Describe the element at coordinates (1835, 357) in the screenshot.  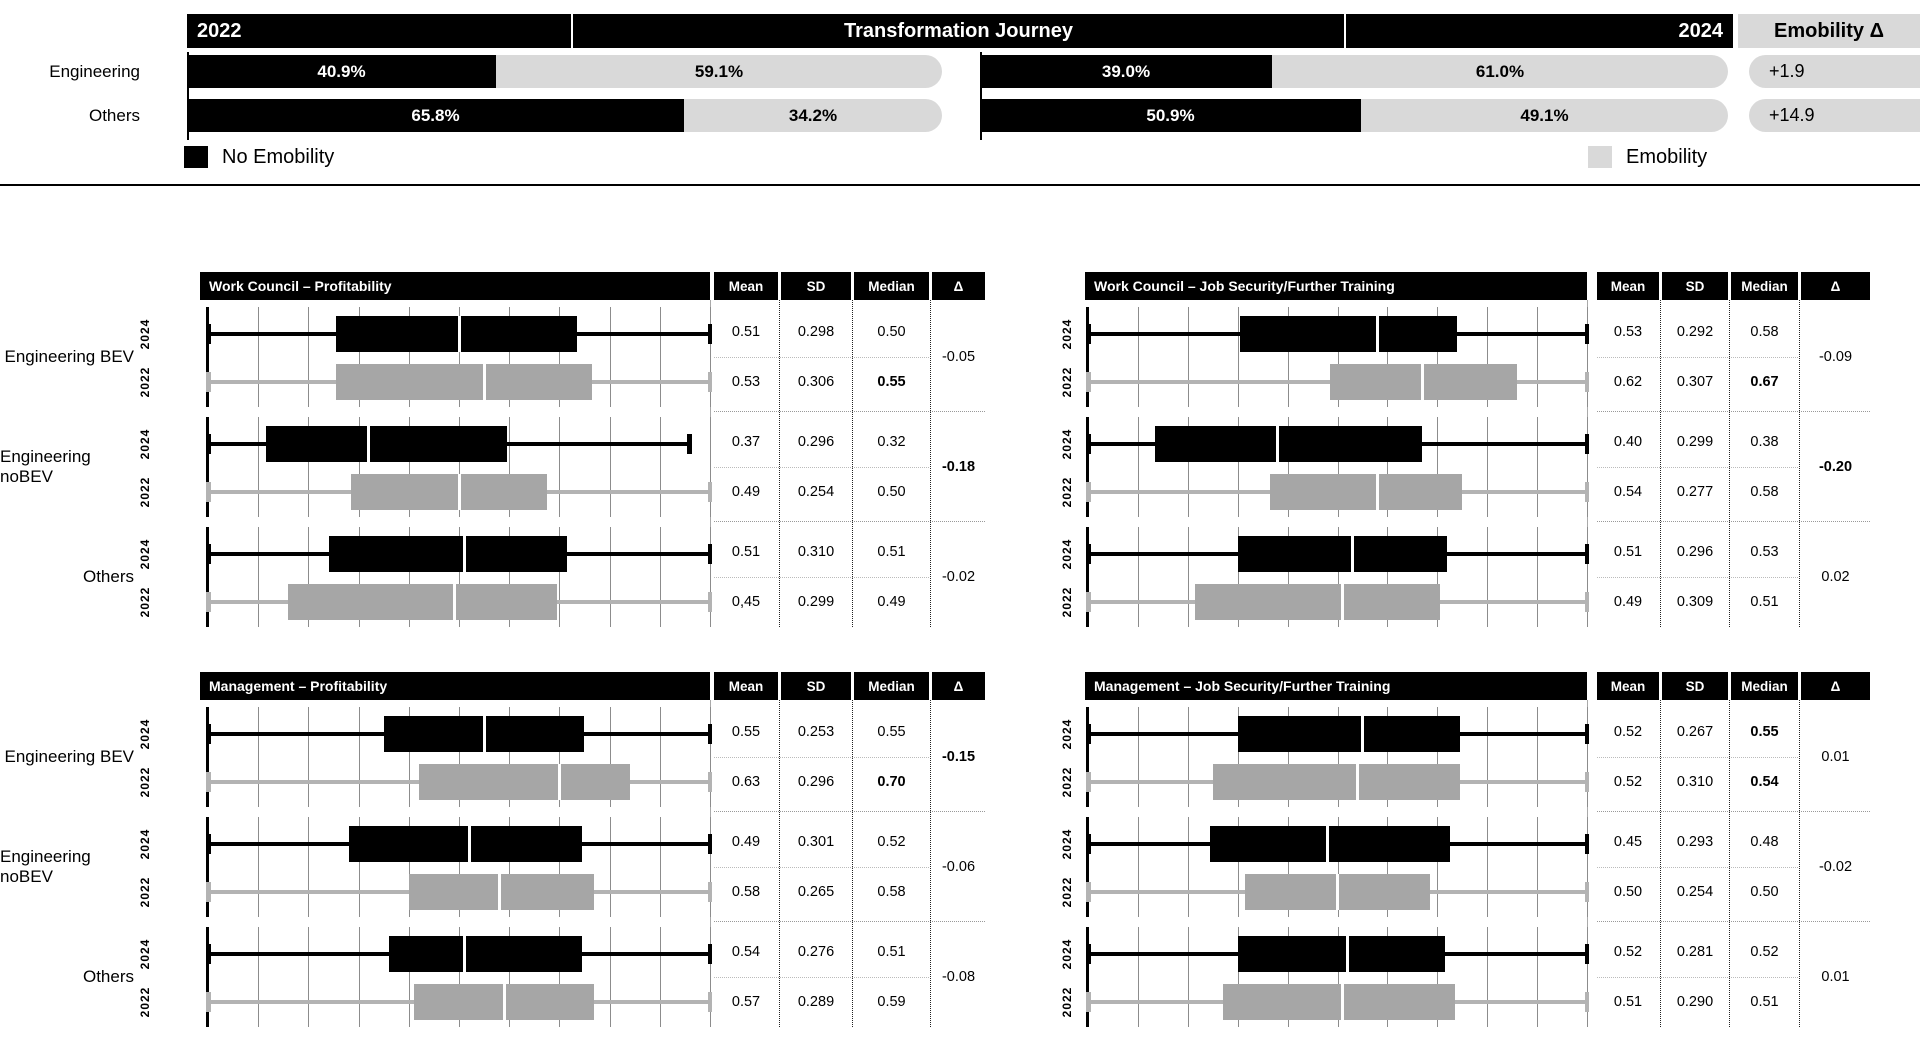
I see `cell-delta: -0.09` at that location.